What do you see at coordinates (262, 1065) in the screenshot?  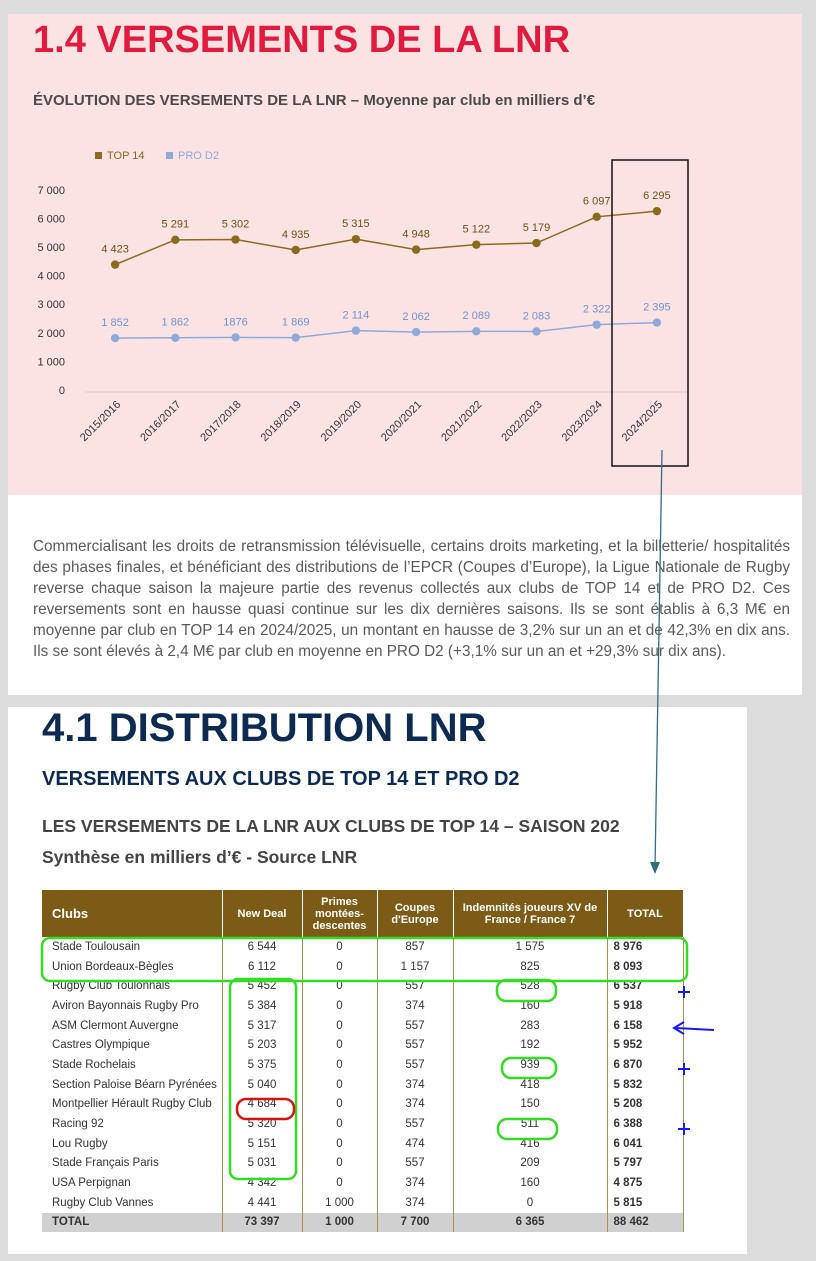 I see `cell: 5 375` at bounding box center [262, 1065].